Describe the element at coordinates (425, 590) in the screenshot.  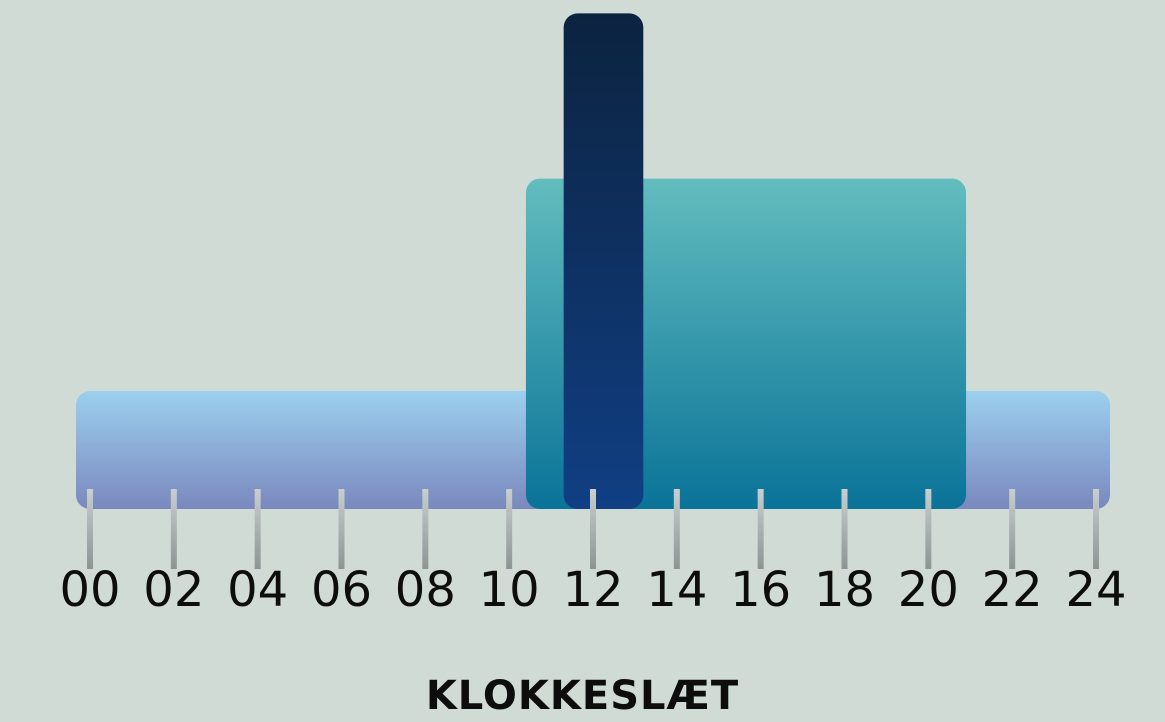
I see `x-tick-label: 08` at that location.